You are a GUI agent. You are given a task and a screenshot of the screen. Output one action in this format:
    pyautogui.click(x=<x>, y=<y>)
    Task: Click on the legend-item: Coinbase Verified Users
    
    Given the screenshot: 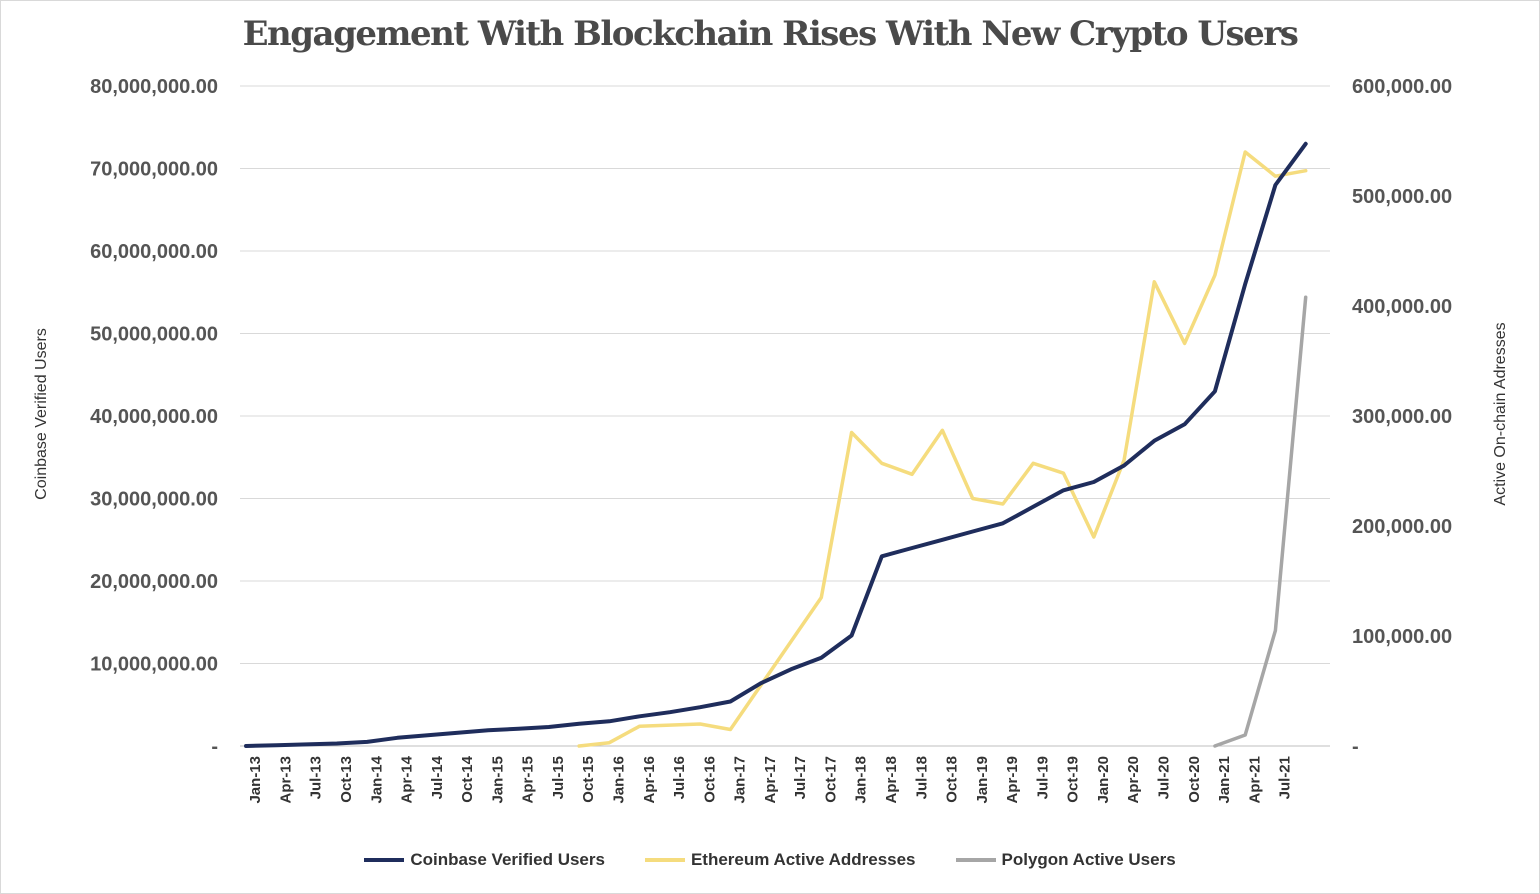 What is the action you would take?
    pyautogui.click(x=484, y=860)
    